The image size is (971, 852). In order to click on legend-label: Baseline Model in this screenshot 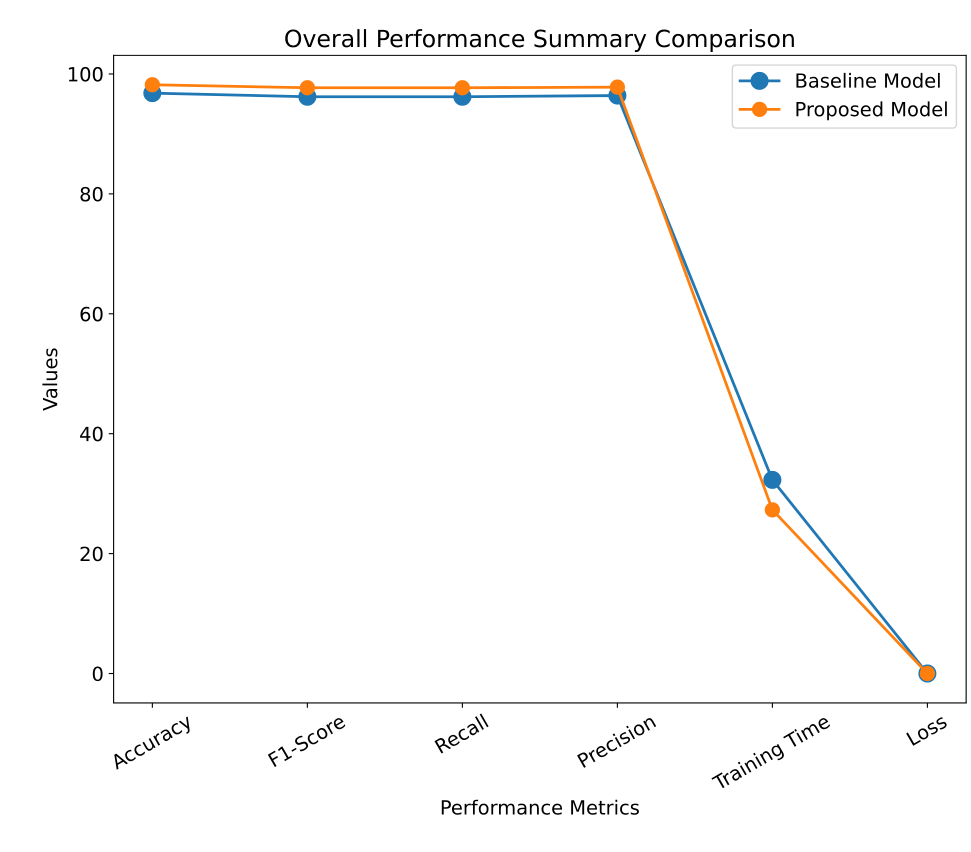, I will do `click(868, 80)`.